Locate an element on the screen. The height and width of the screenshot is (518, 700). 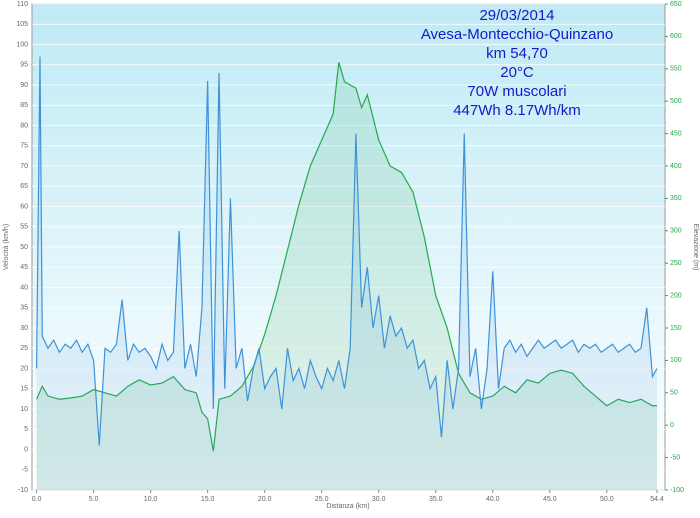
y-tick-label: 100 is located at coordinates (22, 44).